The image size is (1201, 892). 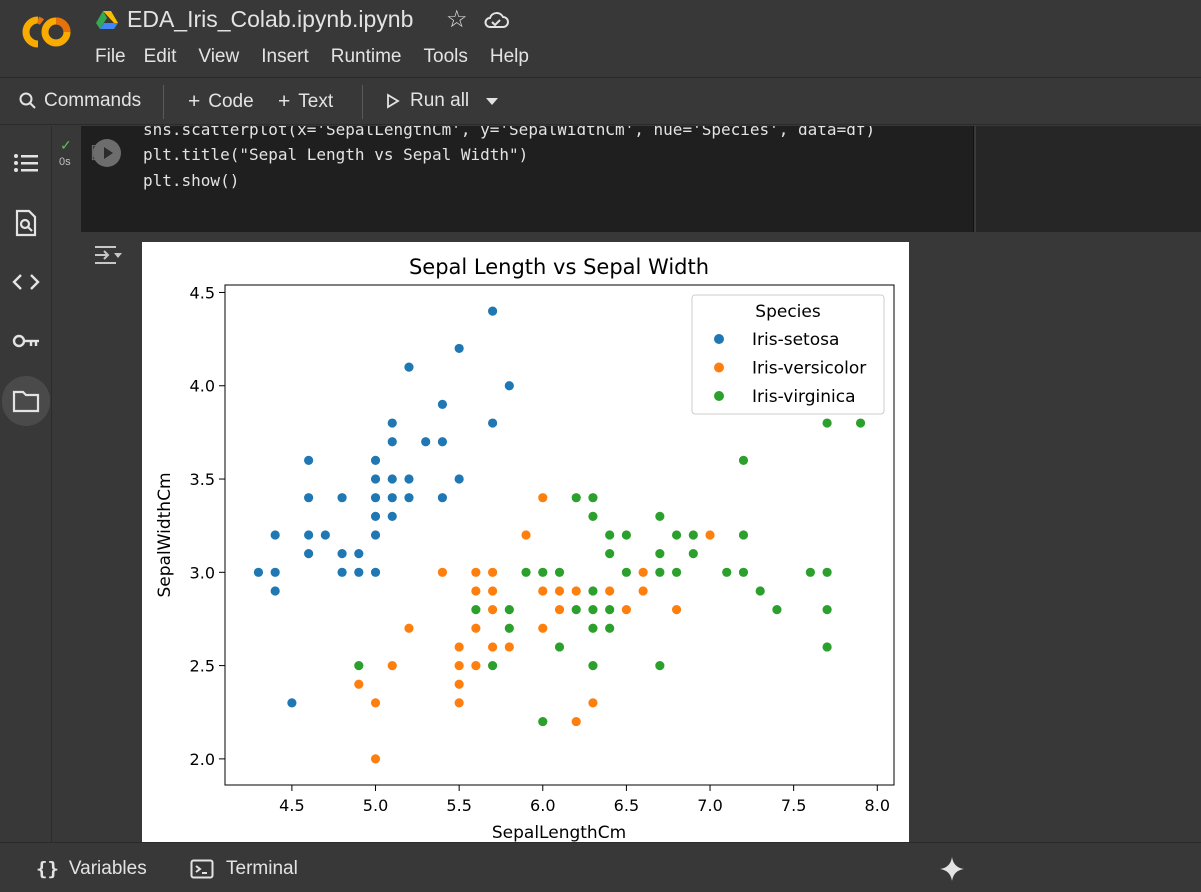 I want to click on variables-label: Variables, so click(x=107, y=868).